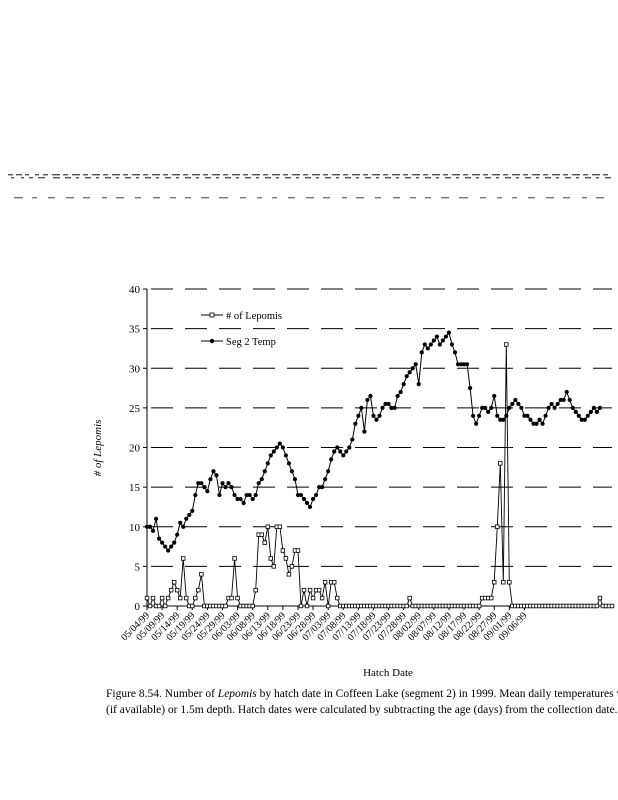 This screenshot has width=618, height=800. What do you see at coordinates (134, 694) in the screenshot?
I see `caption-figure-label: Figure 8.54.` at bounding box center [134, 694].